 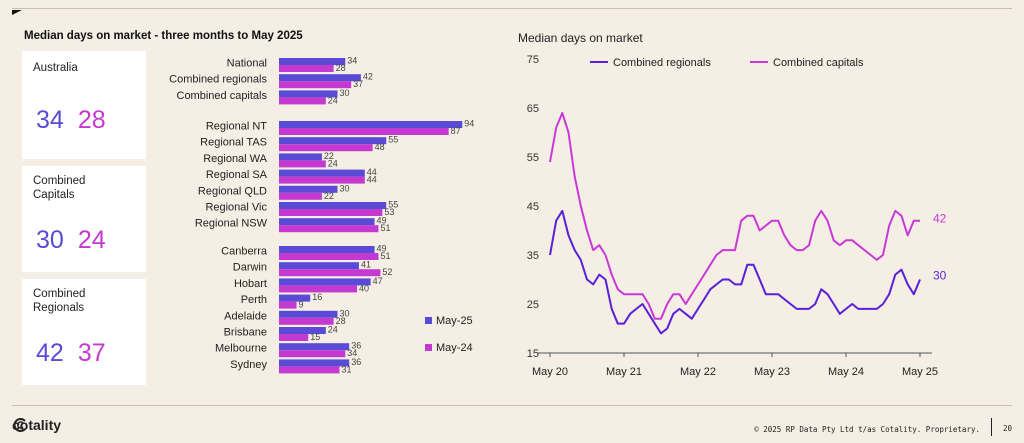 What do you see at coordinates (254, 300) in the screenshot?
I see `bar-category-label: Perth` at bounding box center [254, 300].